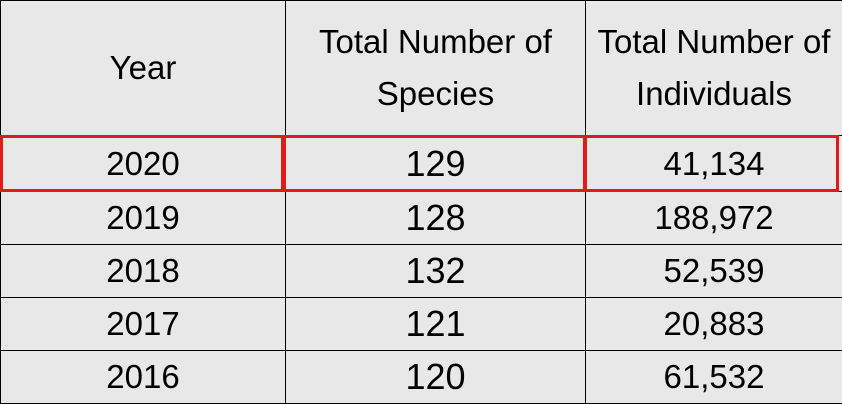 Image resolution: width=842 pixels, height=404 pixels. What do you see at coordinates (435, 218) in the screenshot?
I see `species-count-cell: 128` at bounding box center [435, 218].